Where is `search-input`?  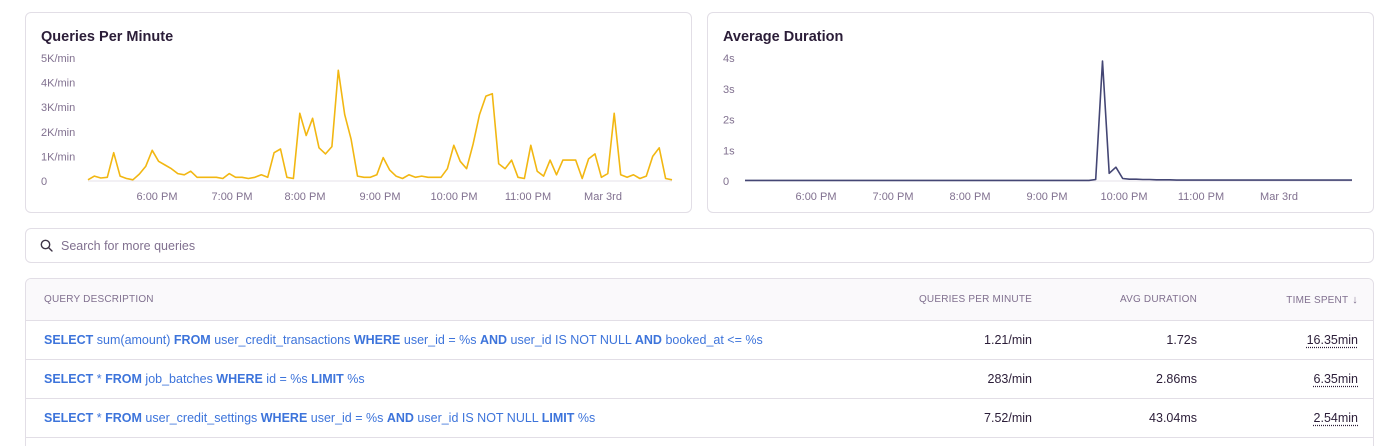 search-input is located at coordinates (361, 245).